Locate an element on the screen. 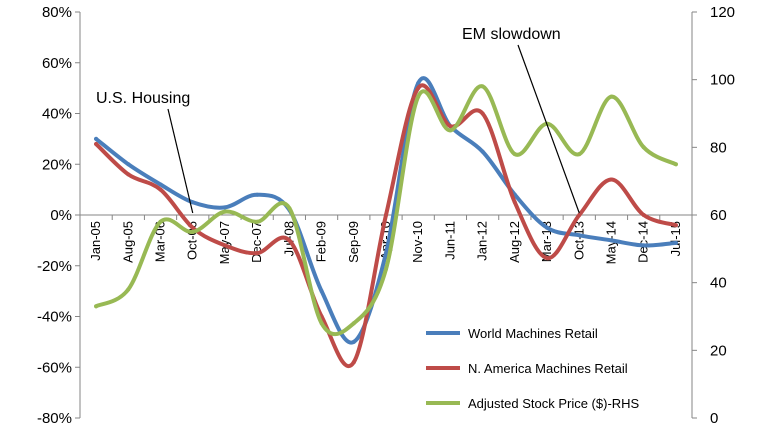 The image size is (764, 432). left-tick-label: -40% is located at coordinates (54, 317).